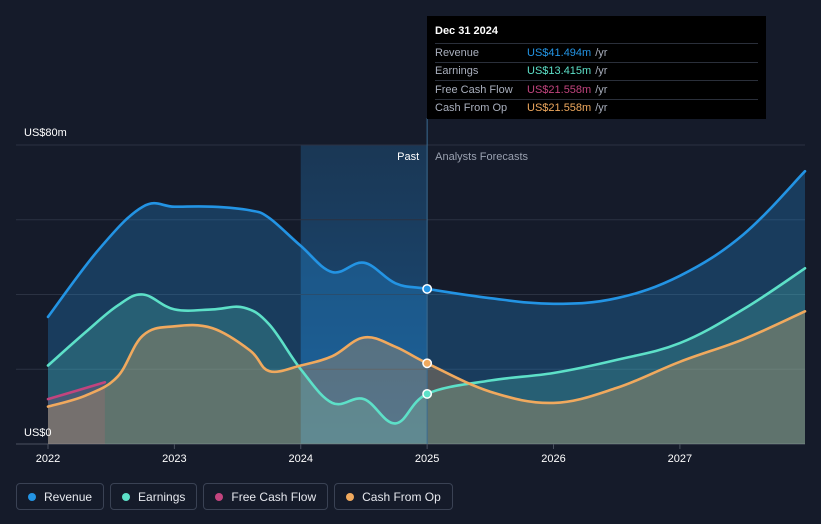 This screenshot has width=821, height=524. I want to click on tooltip-value: US$41.494m, so click(559, 52).